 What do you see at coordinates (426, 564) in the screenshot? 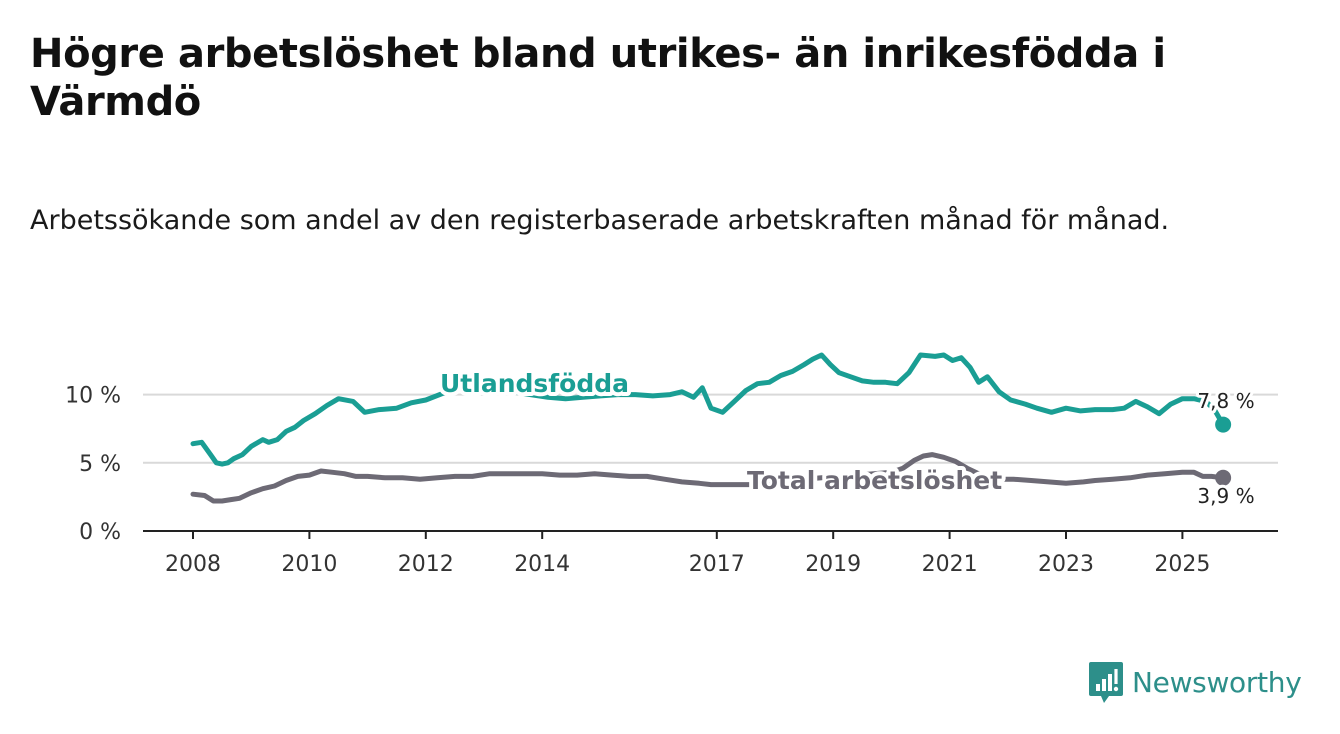
I see `x-tick-label: 2012` at bounding box center [426, 564].